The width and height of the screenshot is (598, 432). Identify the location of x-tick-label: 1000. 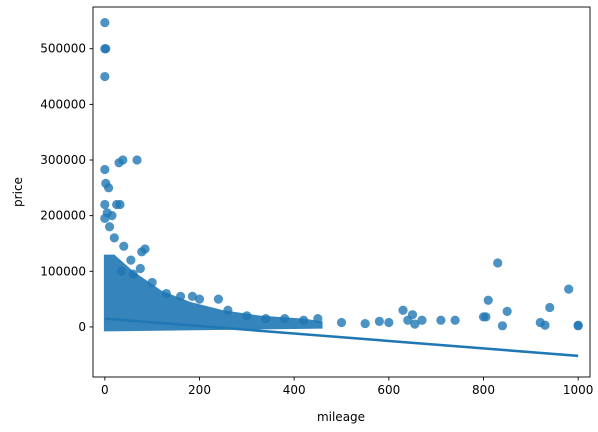
(578, 390).